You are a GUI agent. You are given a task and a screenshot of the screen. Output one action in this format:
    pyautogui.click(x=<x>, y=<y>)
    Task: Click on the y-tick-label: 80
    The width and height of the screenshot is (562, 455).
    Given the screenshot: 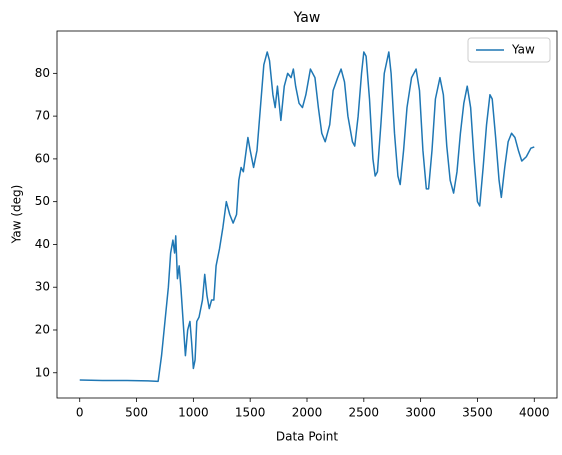 What is the action you would take?
    pyautogui.click(x=42, y=73)
    